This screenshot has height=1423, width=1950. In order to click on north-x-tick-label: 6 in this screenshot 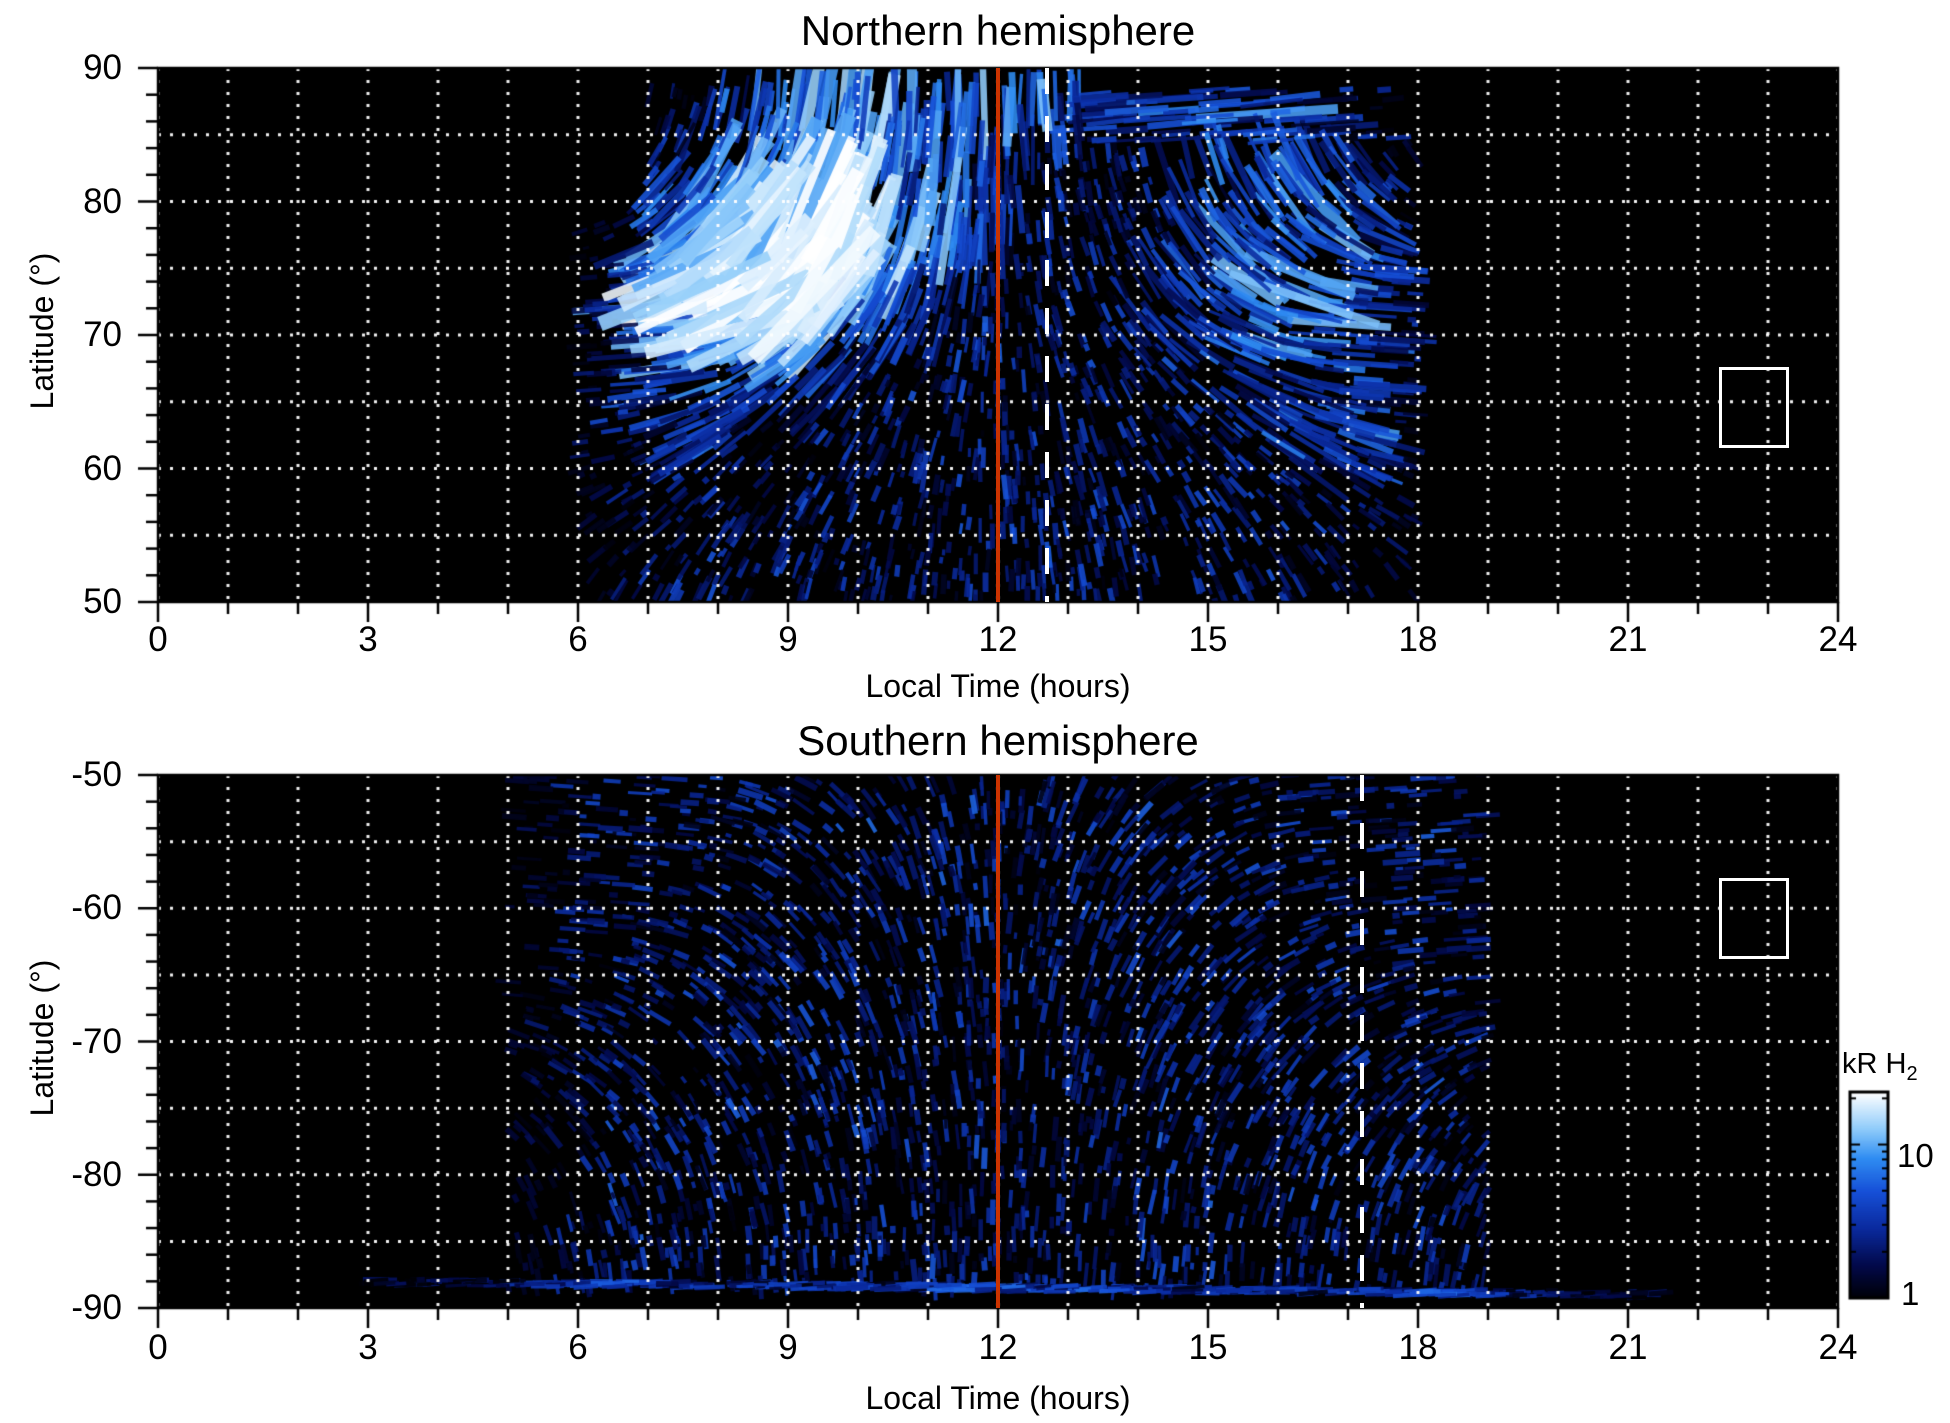, I will do `click(578, 639)`.